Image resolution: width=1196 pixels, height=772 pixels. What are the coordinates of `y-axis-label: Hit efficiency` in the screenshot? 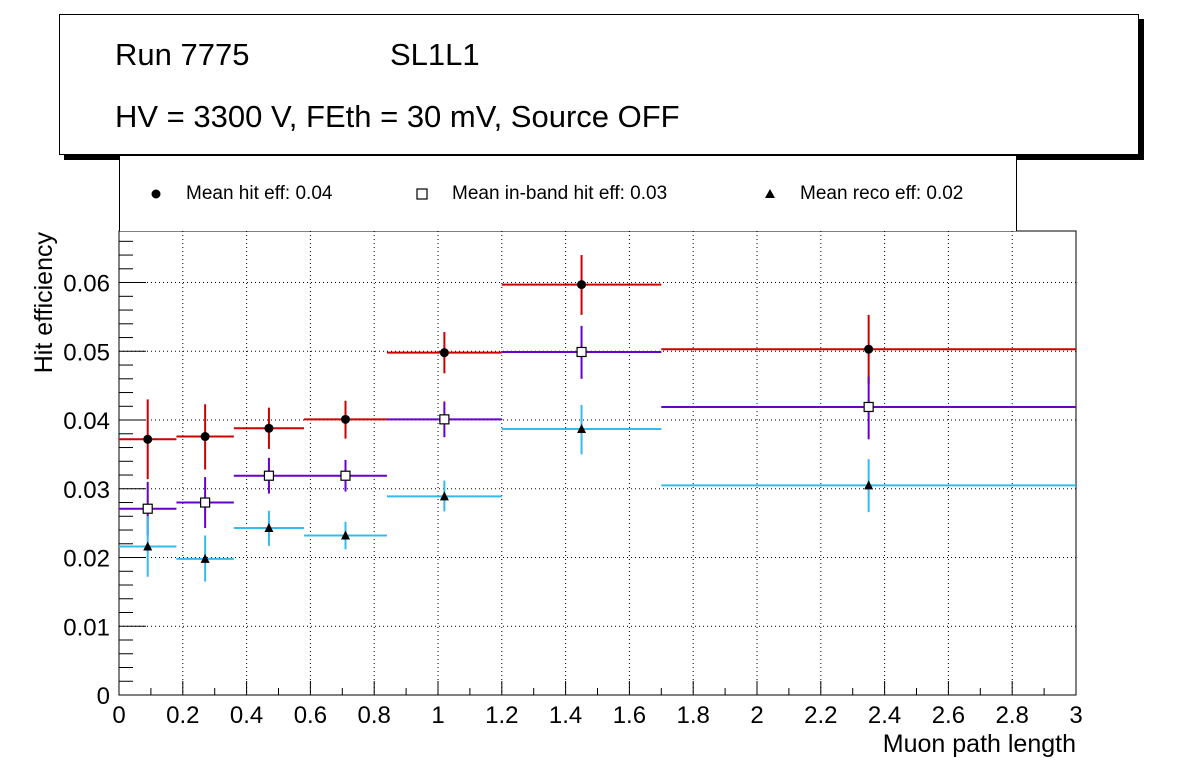 It's located at (44, 303).